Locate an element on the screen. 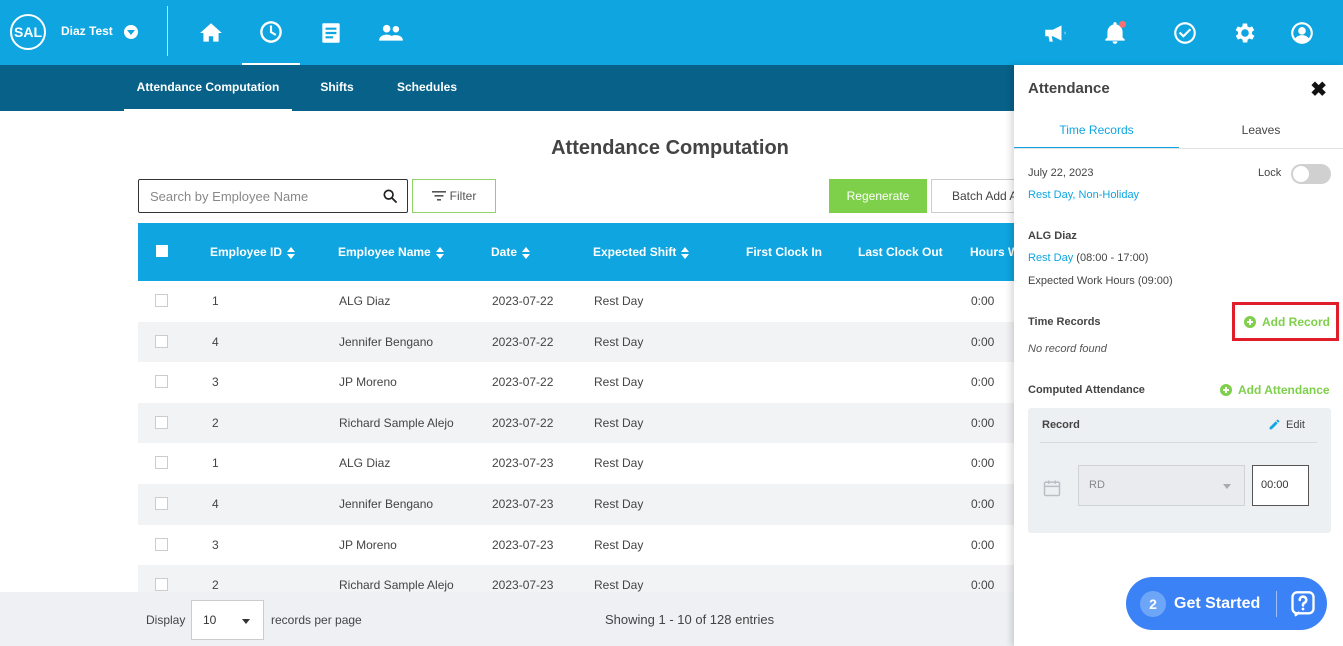  check-circle-icon is located at coordinates (1185, 32).